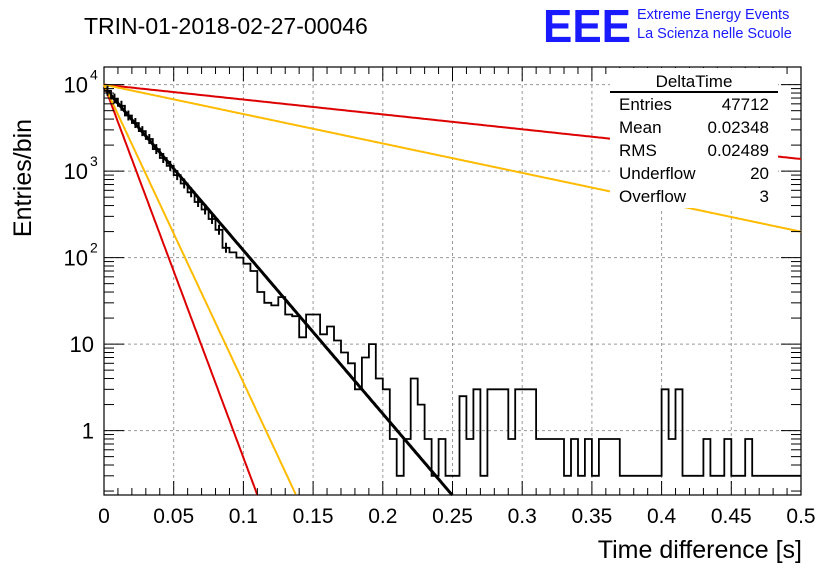  Describe the element at coordinates (452, 516) in the screenshot. I see `x-tick-label: 0.25` at that location.